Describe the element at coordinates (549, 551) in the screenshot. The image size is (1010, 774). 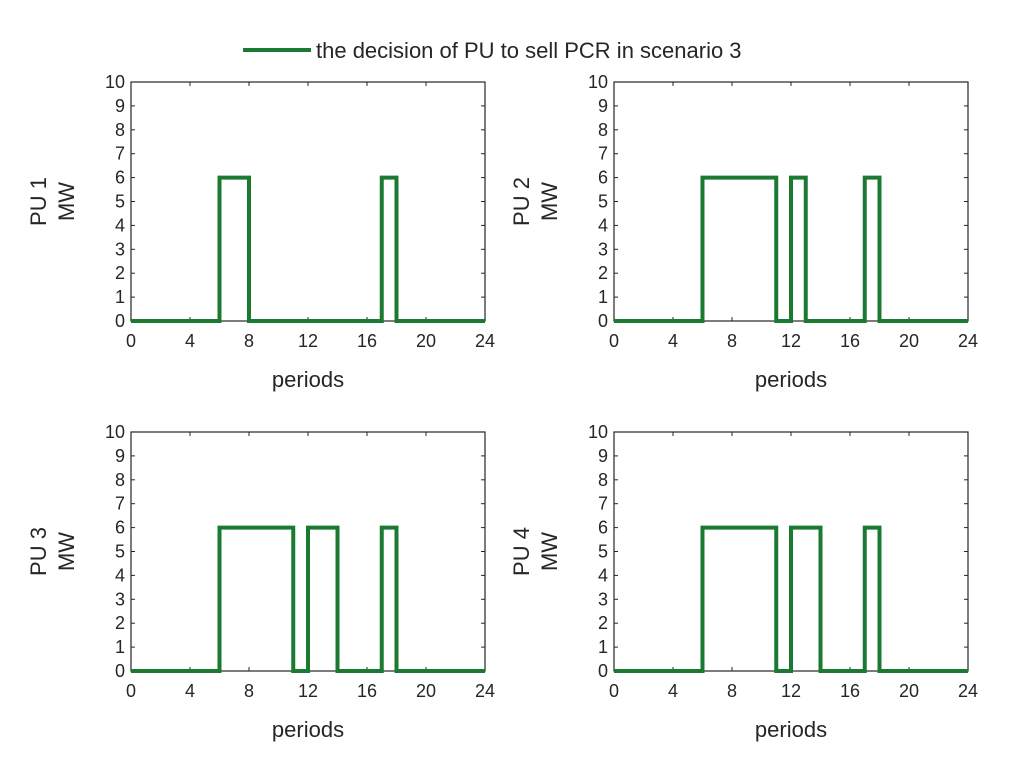
I see `panel-4-ylabel-unit: MW` at that location.